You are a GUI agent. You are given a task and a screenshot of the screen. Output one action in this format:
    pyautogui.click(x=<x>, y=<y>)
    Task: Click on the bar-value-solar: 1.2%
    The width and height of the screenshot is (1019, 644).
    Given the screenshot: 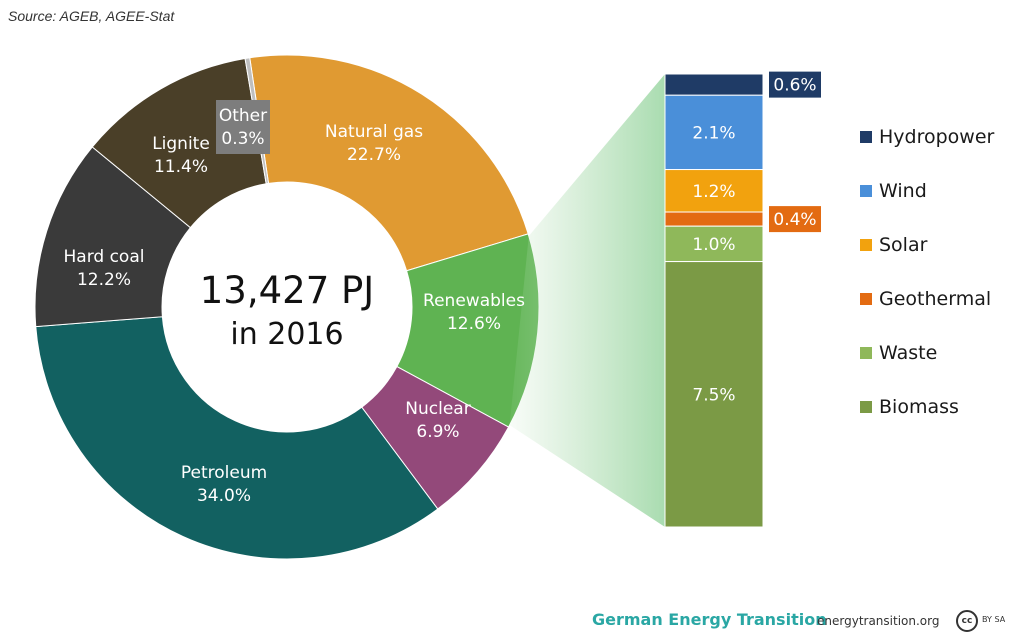 What is the action you would take?
    pyautogui.click(x=713, y=192)
    